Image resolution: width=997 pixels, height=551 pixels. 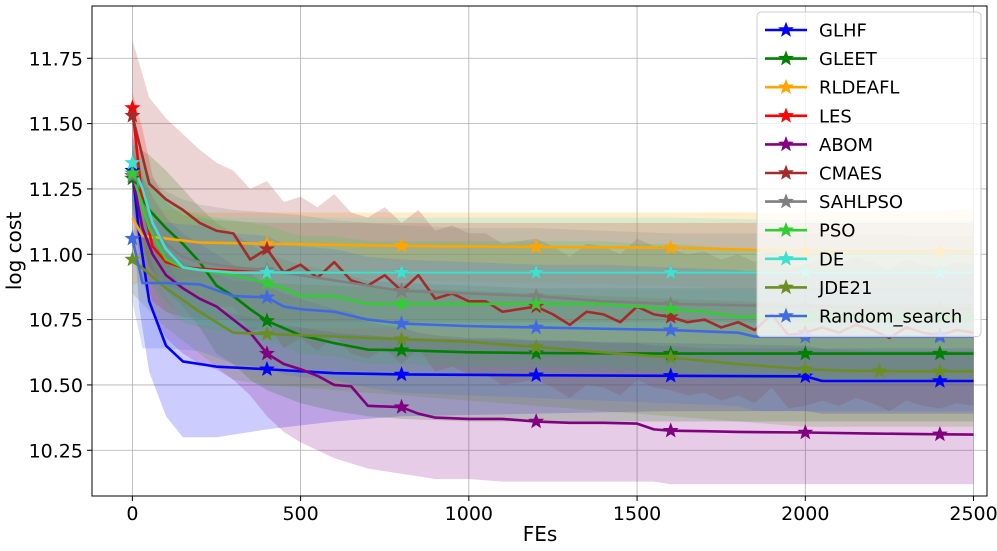 I want to click on legend-label: Random_search, so click(x=890, y=317).